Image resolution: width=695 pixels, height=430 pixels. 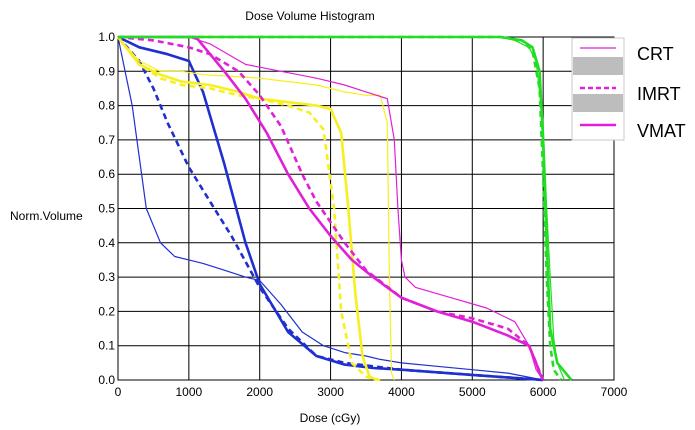 What do you see at coordinates (106, 346) in the screenshot?
I see `y-tick-label: 0.1` at bounding box center [106, 346].